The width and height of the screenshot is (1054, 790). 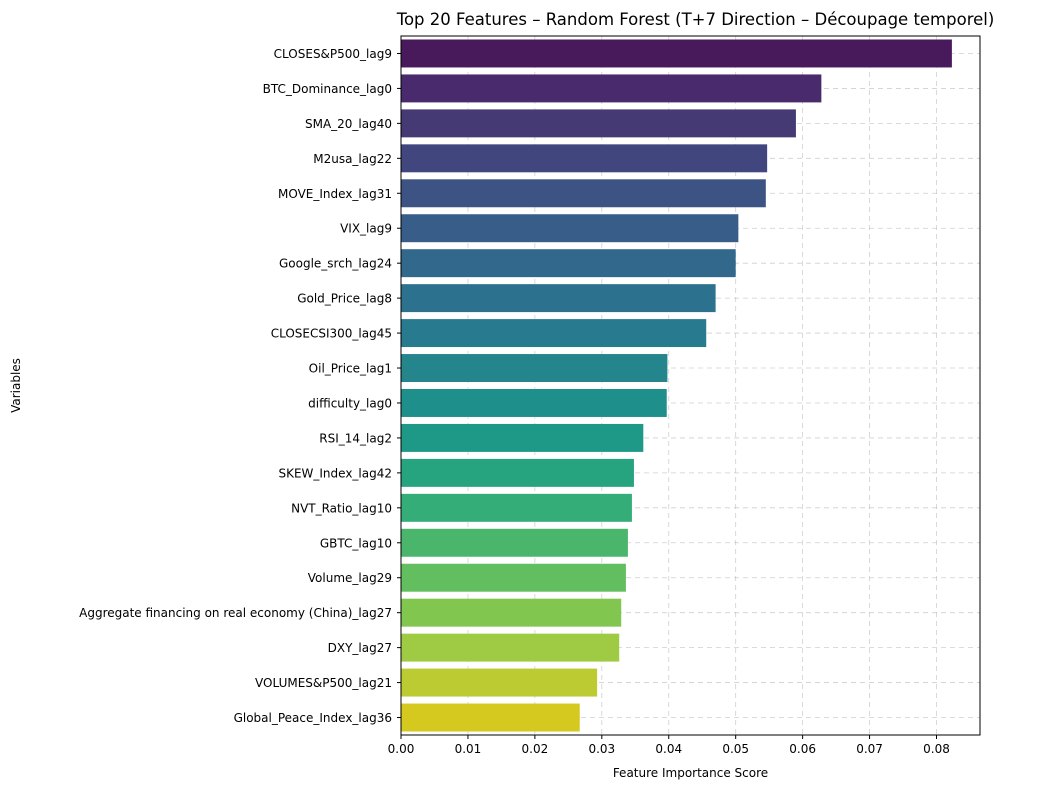 What do you see at coordinates (348, 124) in the screenshot?
I see `y-tick-label: SMA_20_lag40` at bounding box center [348, 124].